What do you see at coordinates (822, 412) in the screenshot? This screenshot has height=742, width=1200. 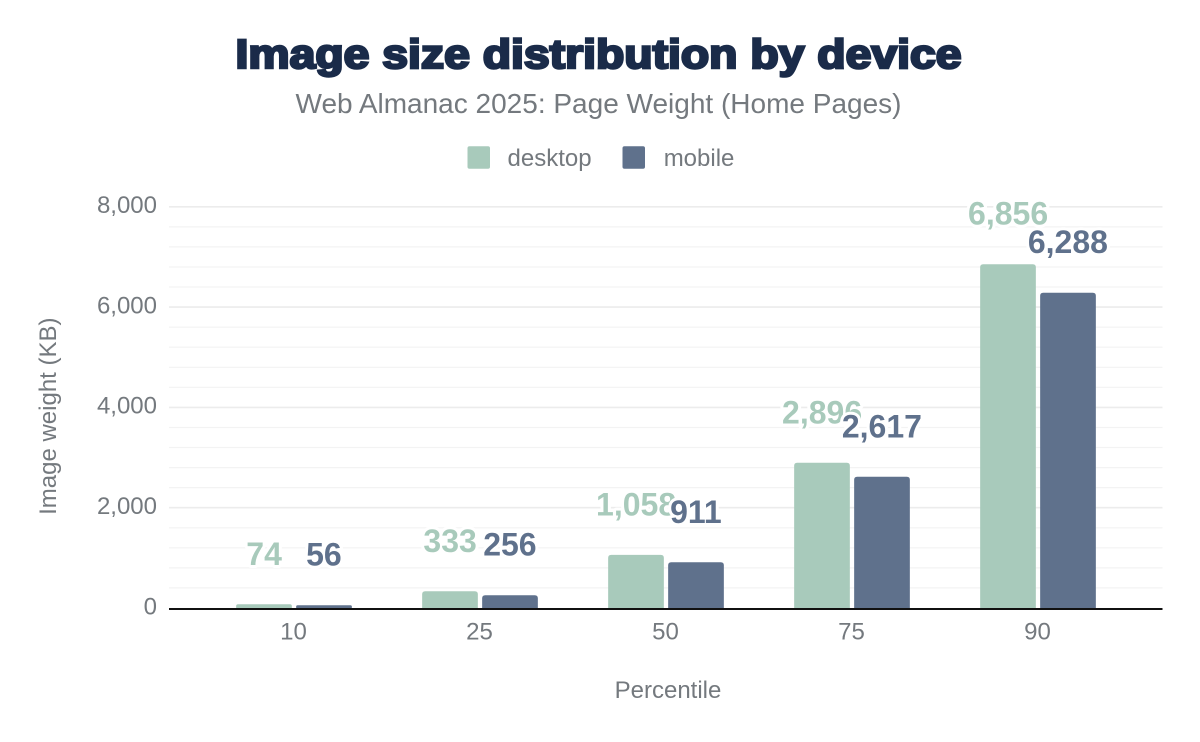 I see `svg-text: 2,896` at bounding box center [822, 412].